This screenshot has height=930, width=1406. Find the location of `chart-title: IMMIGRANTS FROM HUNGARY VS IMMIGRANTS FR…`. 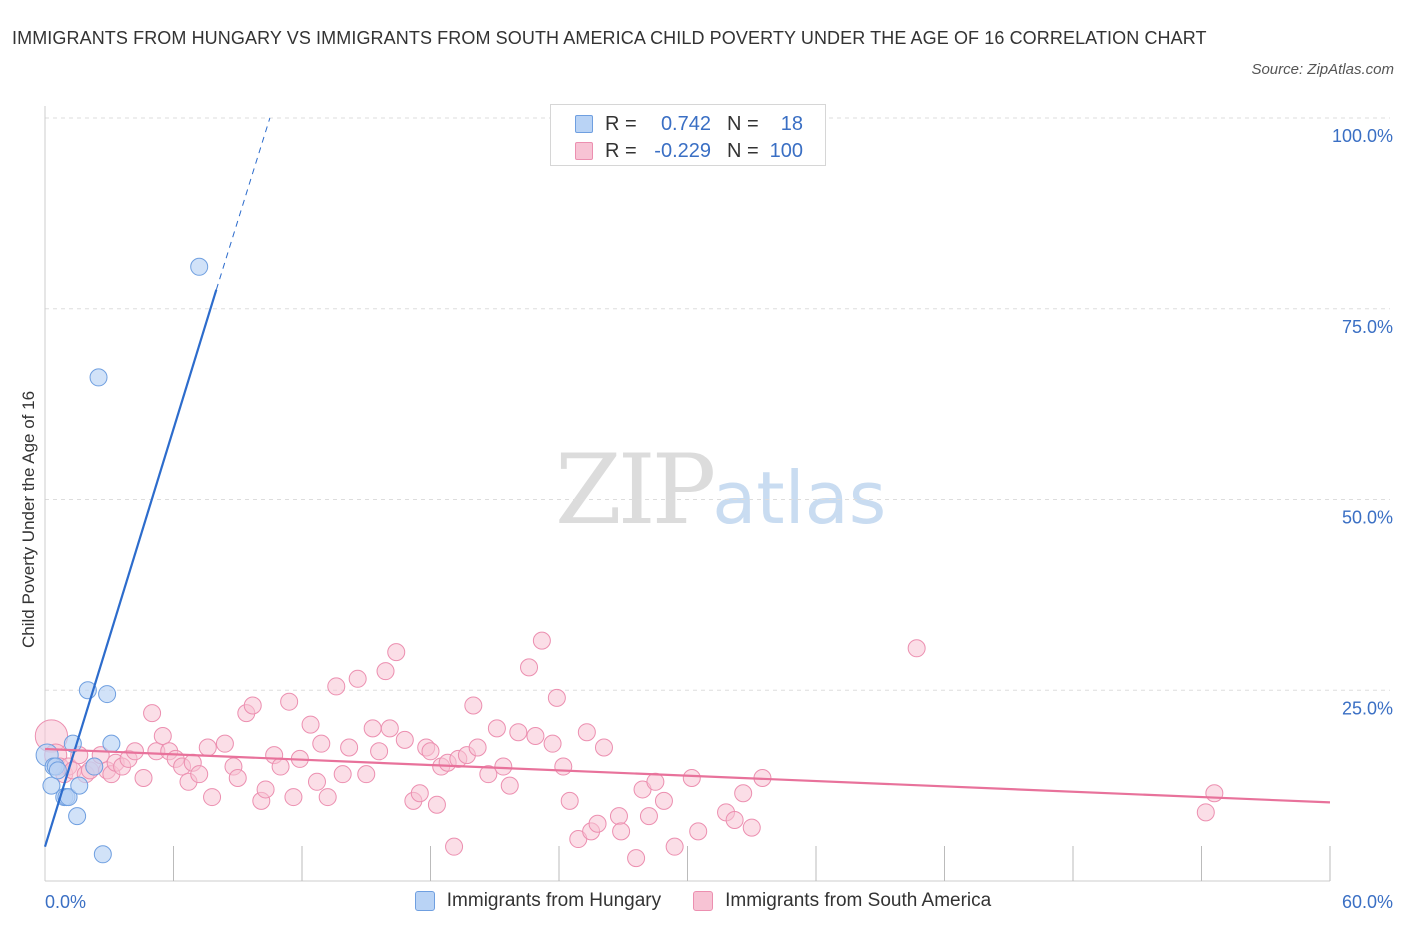

chart-title: IMMIGRANTS FROM HUNGARY VS IMMIGRANTS FR… is located at coordinates (609, 38).